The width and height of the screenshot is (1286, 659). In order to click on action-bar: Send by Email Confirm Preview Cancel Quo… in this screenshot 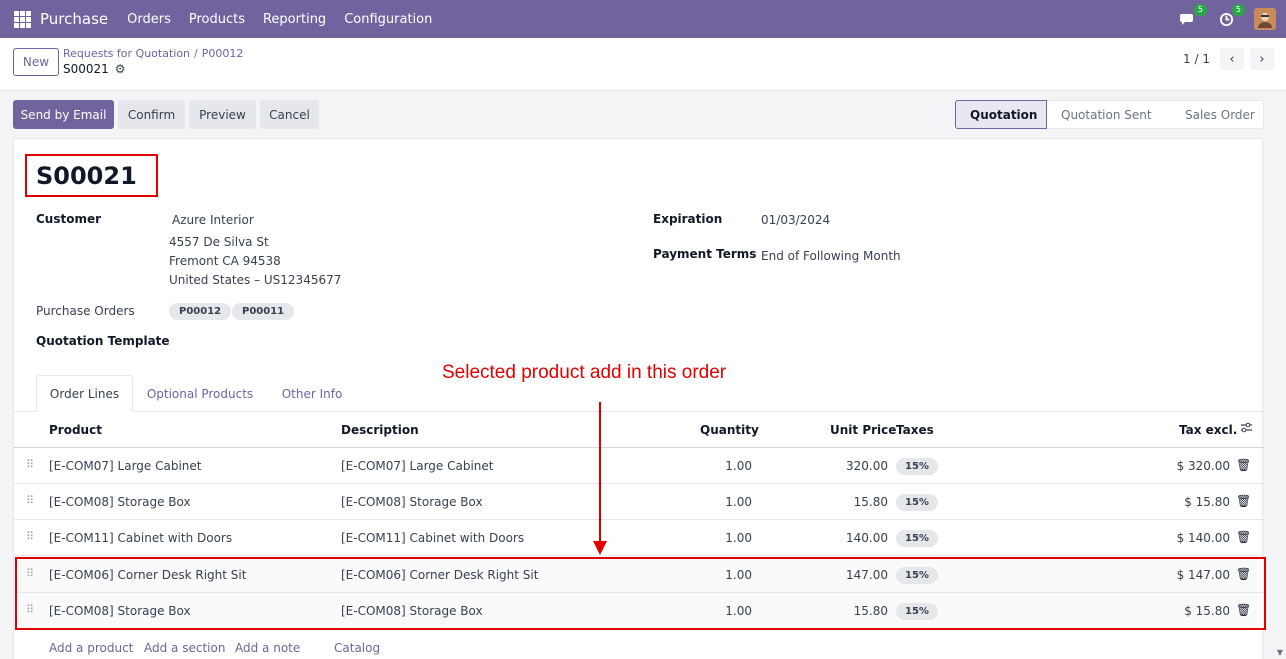, I will do `click(643, 114)`.